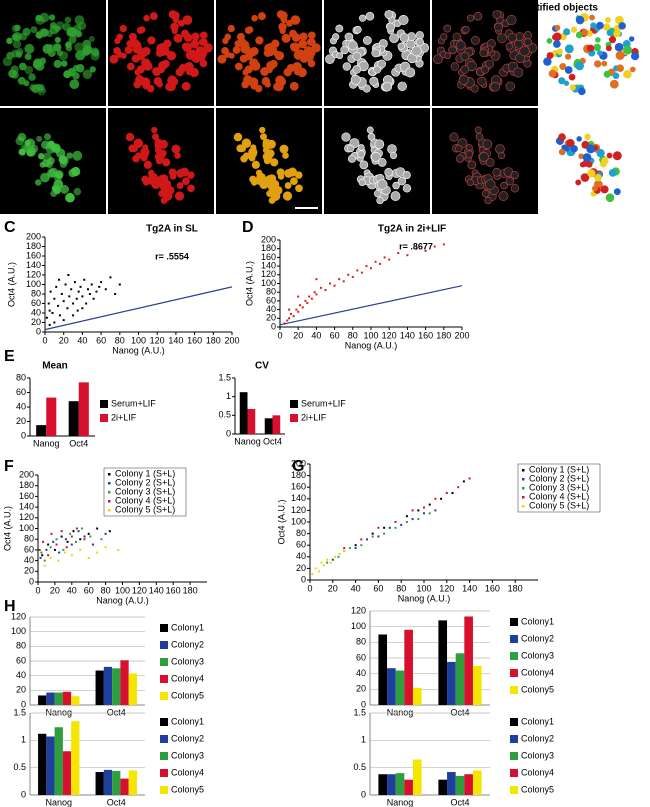 The image size is (650, 807). Describe the element at coordinates (145, 492) in the screenshot. I see `legend-frame` at that location.